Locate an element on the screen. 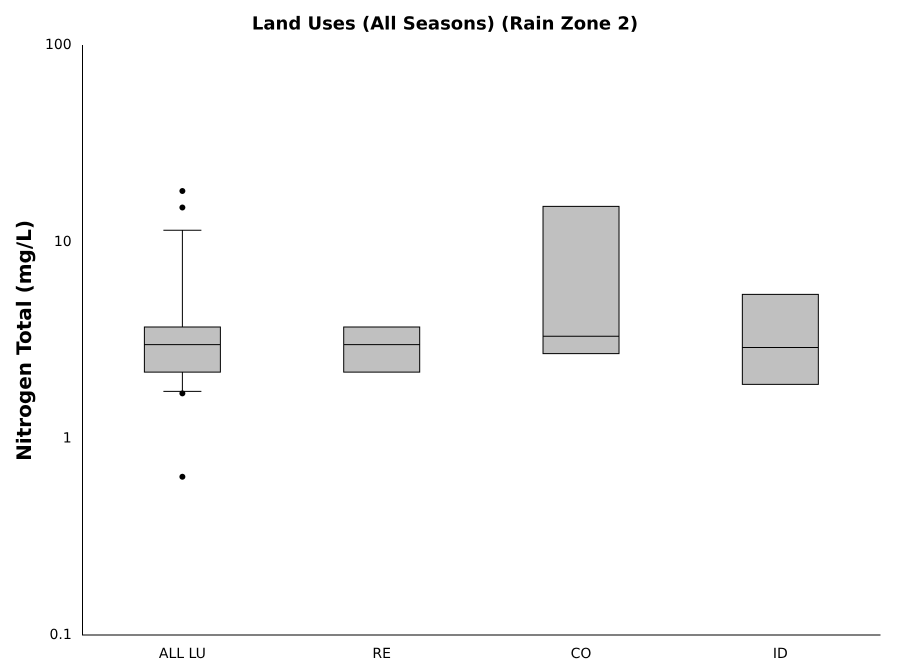  y-tick-label: 1 is located at coordinates (67, 438).